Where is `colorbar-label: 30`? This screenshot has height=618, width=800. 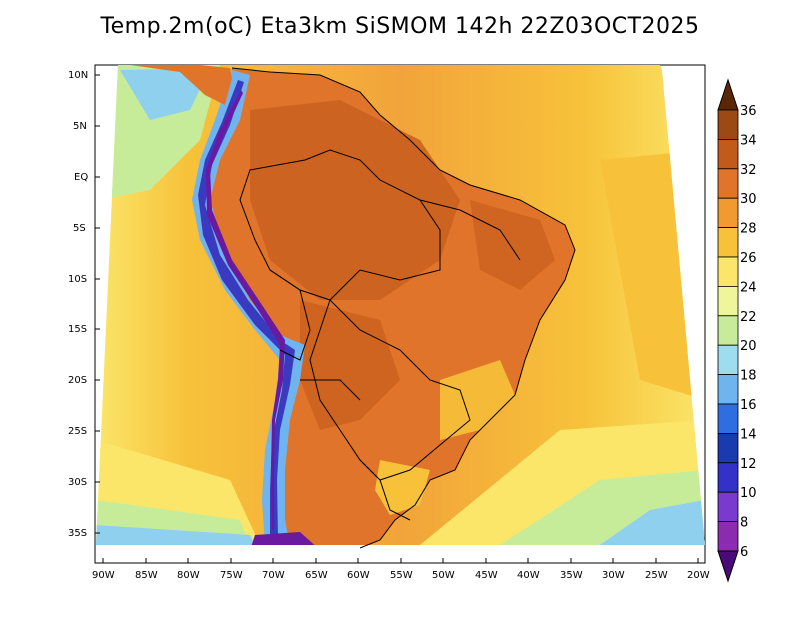
colorbar-label: 30 is located at coordinates (748, 199).